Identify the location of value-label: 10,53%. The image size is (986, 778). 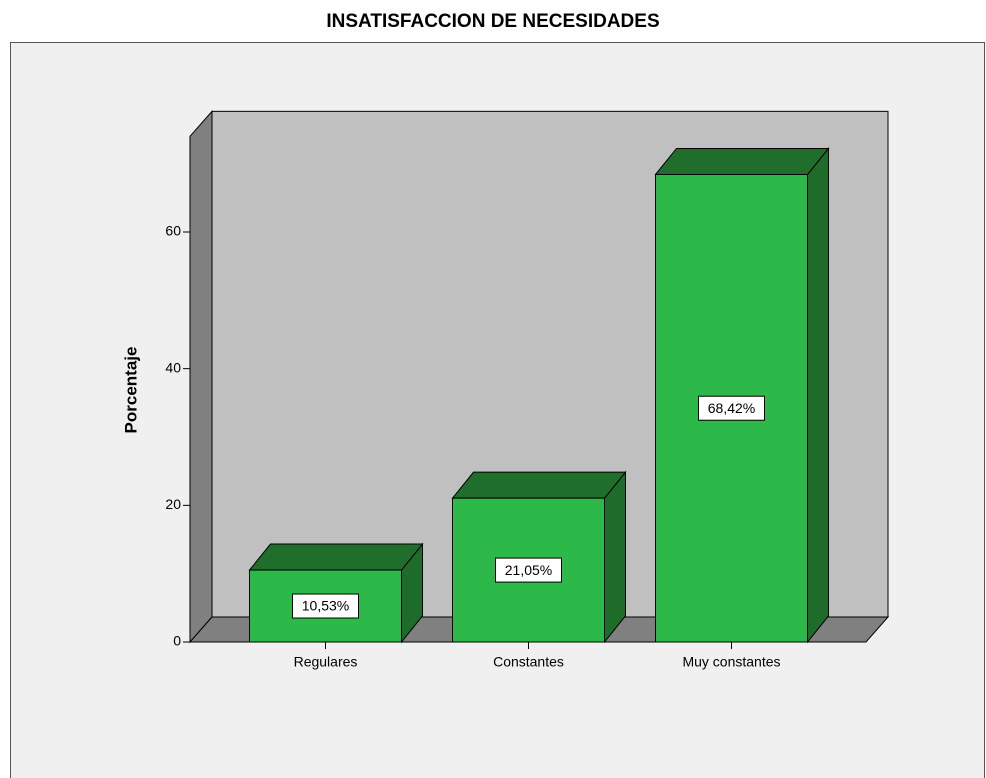
(325, 606).